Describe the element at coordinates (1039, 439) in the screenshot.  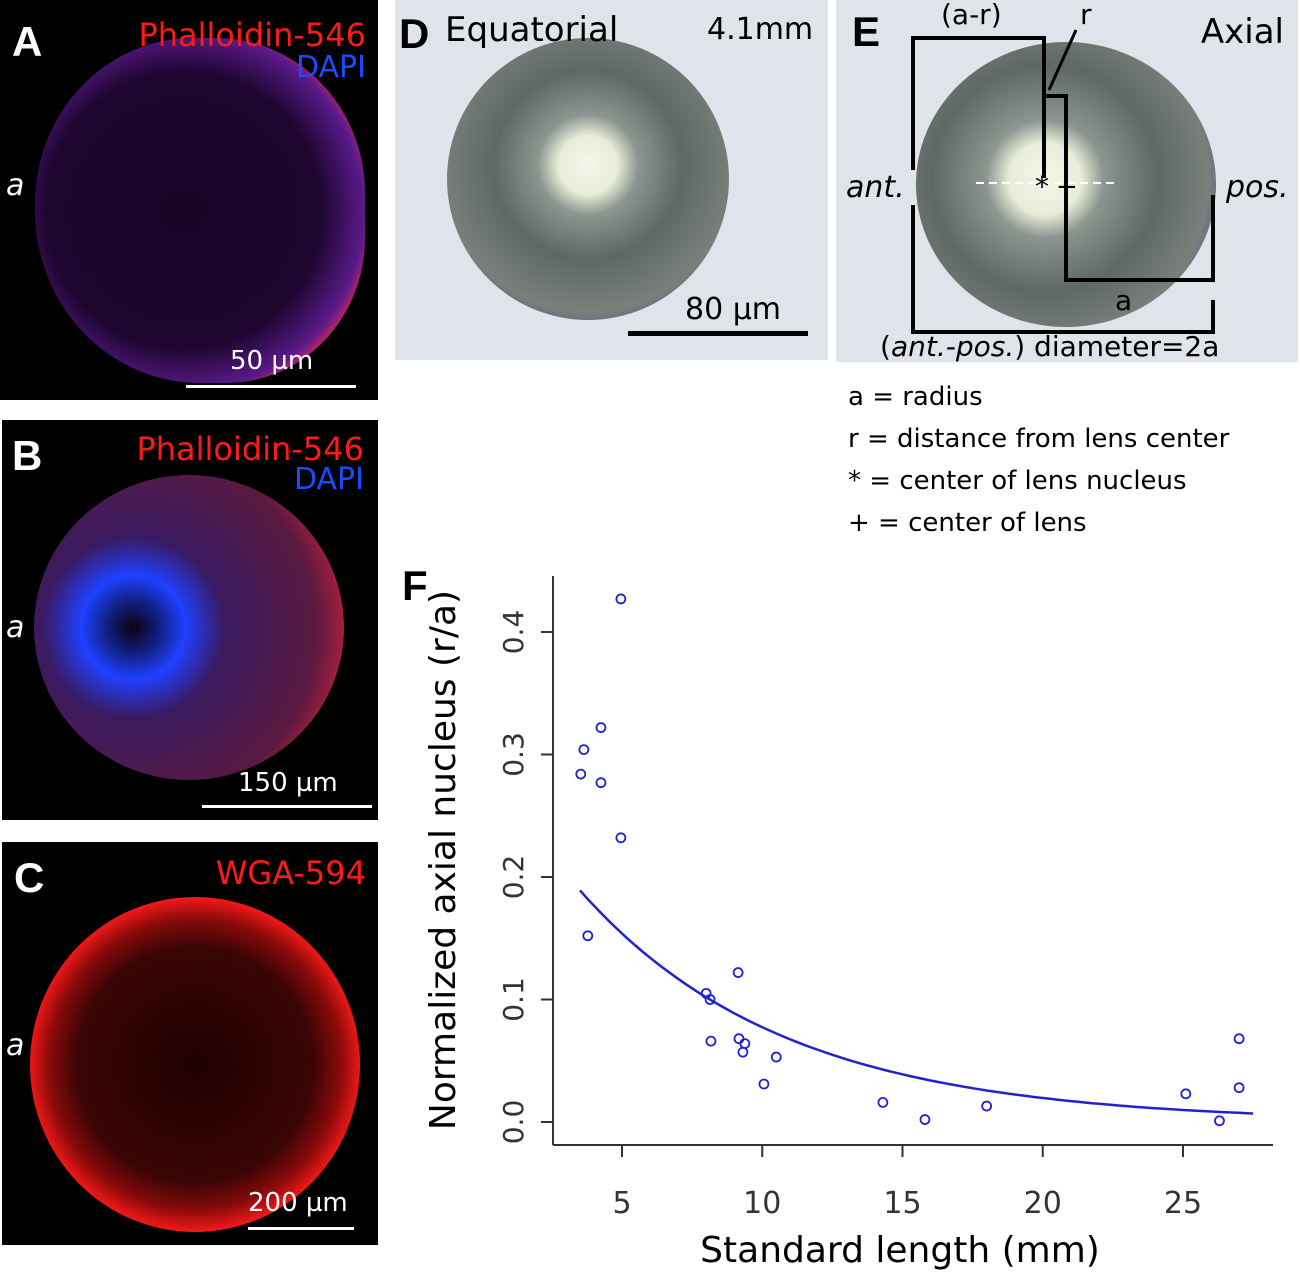
I see `legend-line: r = distance from lens center` at that location.